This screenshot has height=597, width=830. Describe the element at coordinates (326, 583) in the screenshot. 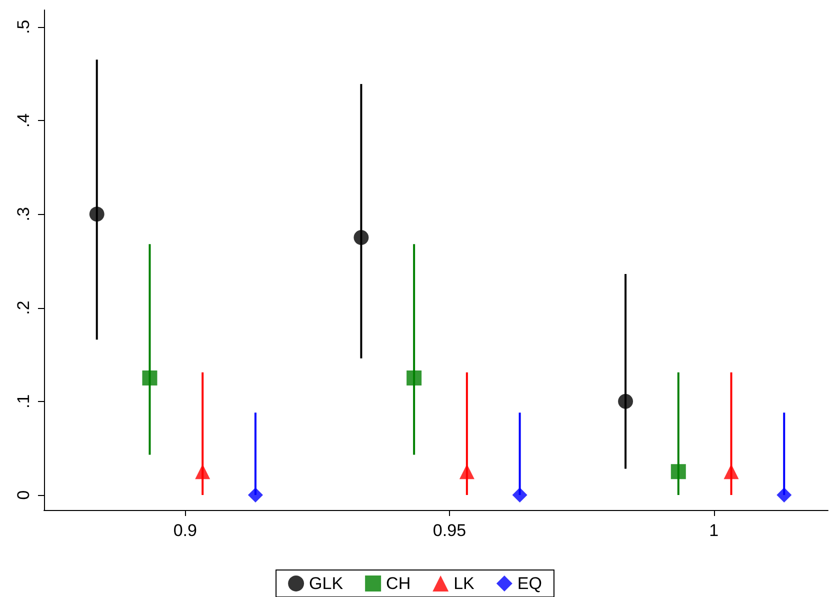

I see `legend-label: GLK` at that location.